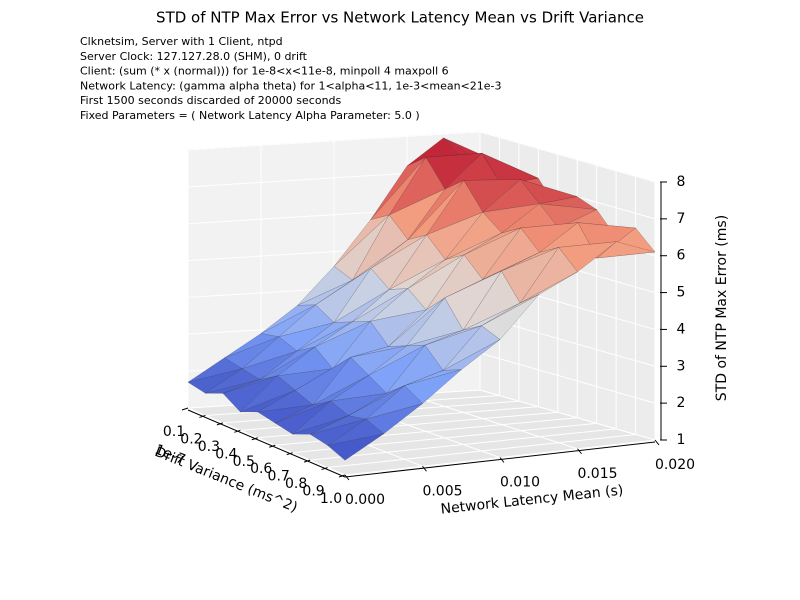  I want to click on subtitle-line: Clknetsim, Server with 1 Client, ntpd, so click(181, 41).